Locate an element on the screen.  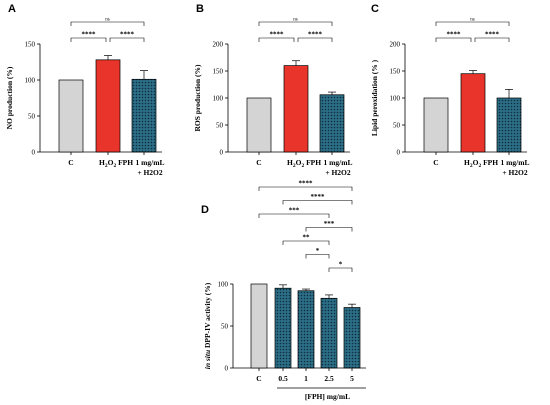
panel-letter: C is located at coordinates (375, 9).